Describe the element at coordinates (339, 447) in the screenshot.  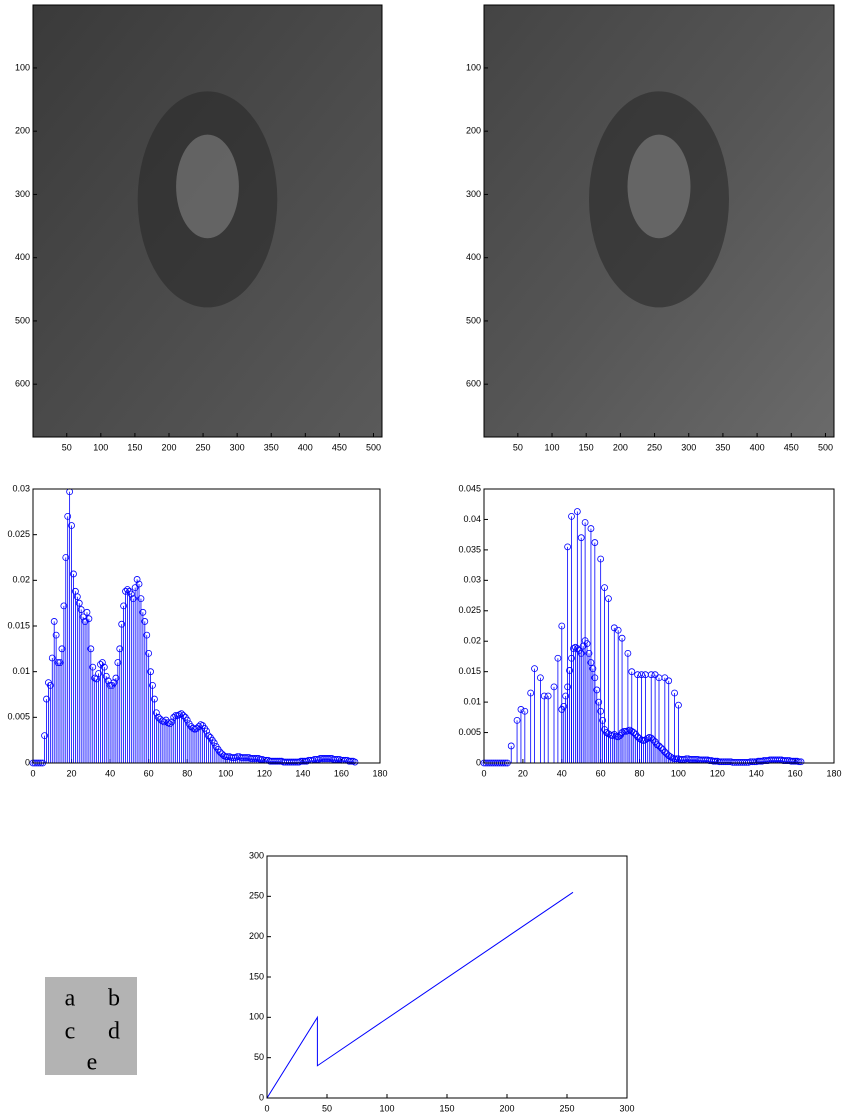
I see `x-tick-label: 450` at that location.